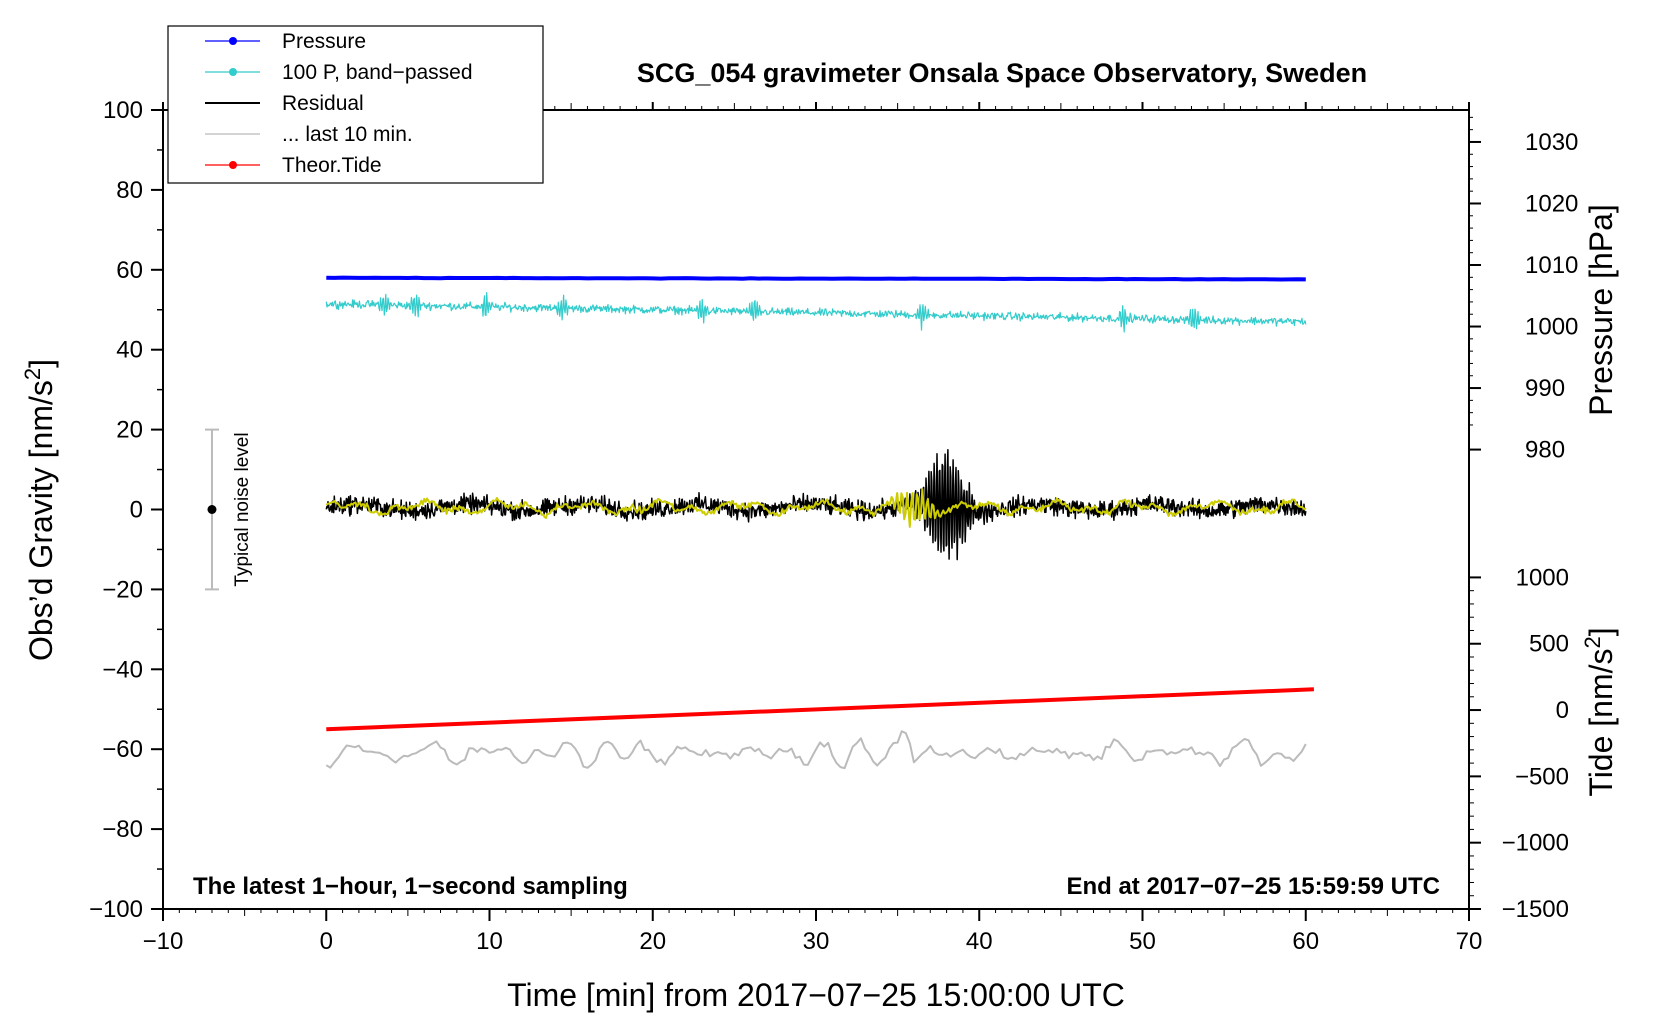 This screenshot has width=1660, height=1020. I want to click on y-left-tick-label: 100, so click(123, 110).